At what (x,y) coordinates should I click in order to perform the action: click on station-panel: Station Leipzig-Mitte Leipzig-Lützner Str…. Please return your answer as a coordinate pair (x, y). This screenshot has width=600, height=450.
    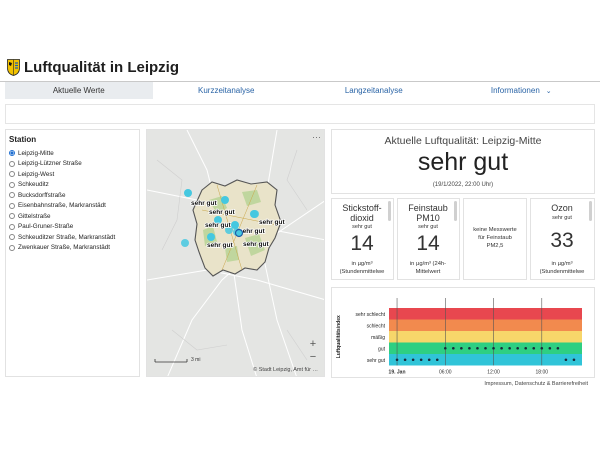
    Looking at the image, I should click on (72, 253).